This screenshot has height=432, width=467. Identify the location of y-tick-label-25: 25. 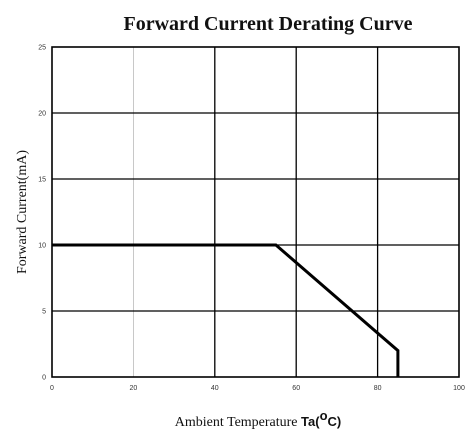
(42, 48).